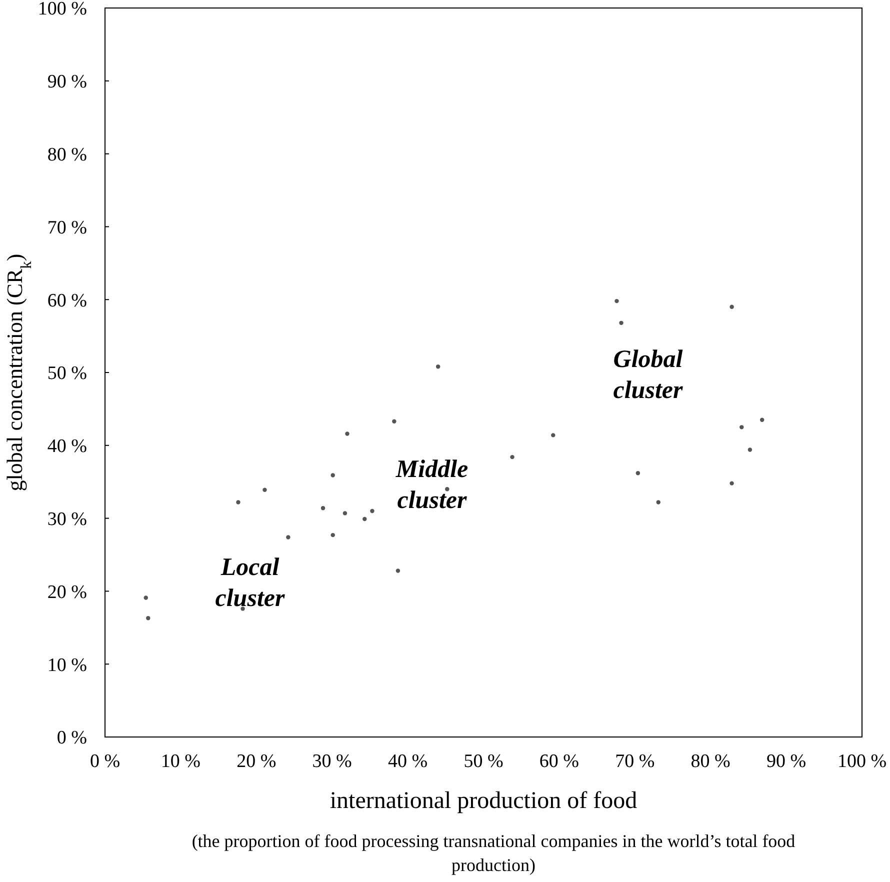 The width and height of the screenshot is (890, 882). I want to click on x-tick-label: 60 %, so click(559, 761).